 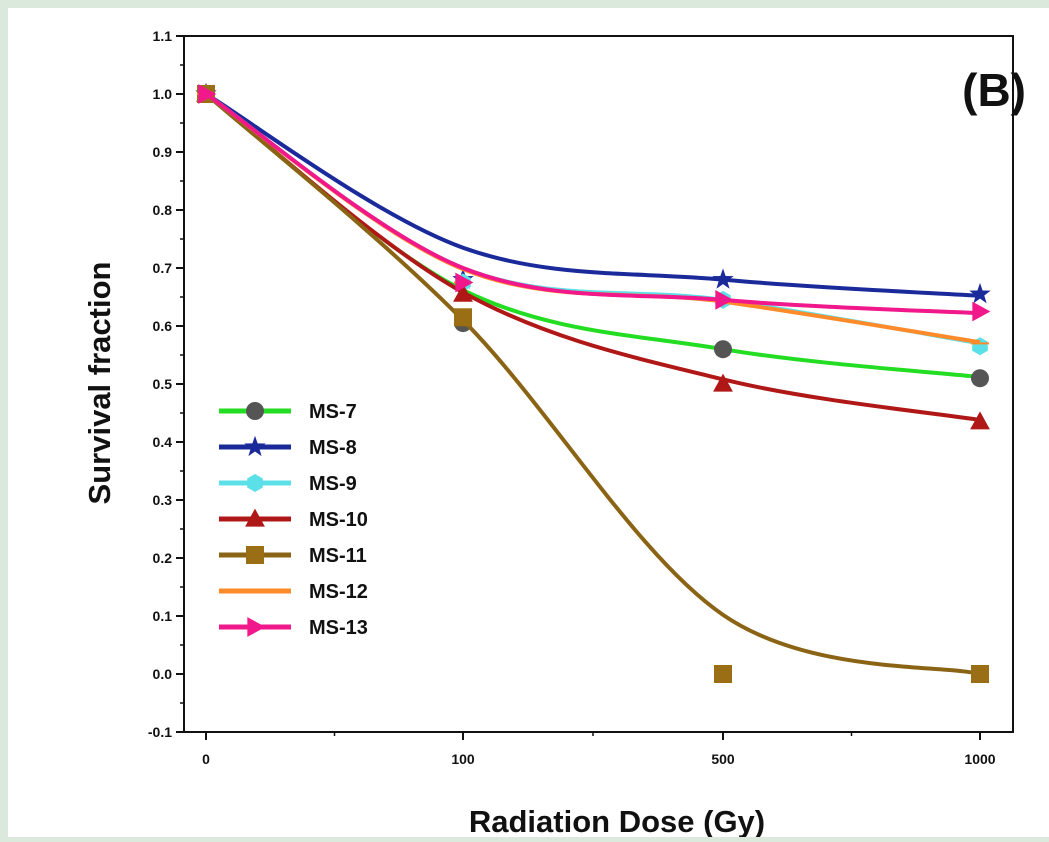 What do you see at coordinates (288, 484) in the screenshot?
I see `legend-item: MS-9` at bounding box center [288, 484].